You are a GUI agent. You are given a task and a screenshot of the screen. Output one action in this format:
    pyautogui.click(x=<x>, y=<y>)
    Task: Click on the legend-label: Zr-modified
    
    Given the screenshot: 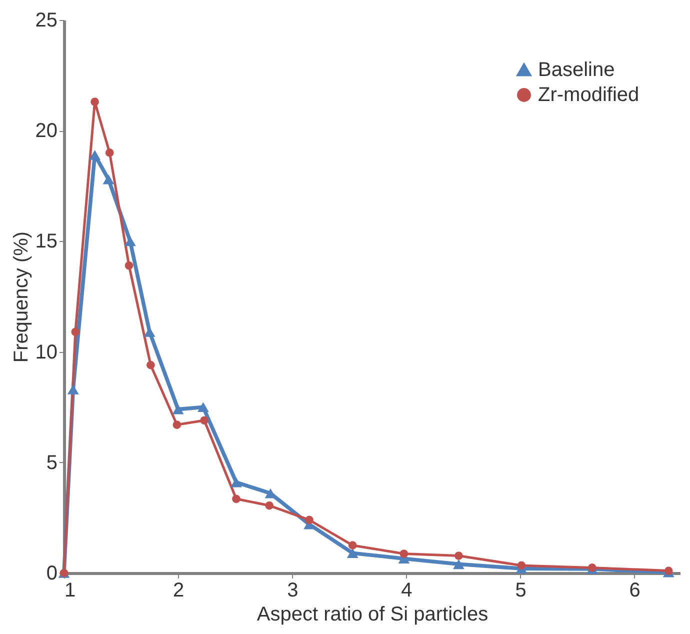 What is the action you would take?
    pyautogui.click(x=589, y=95)
    